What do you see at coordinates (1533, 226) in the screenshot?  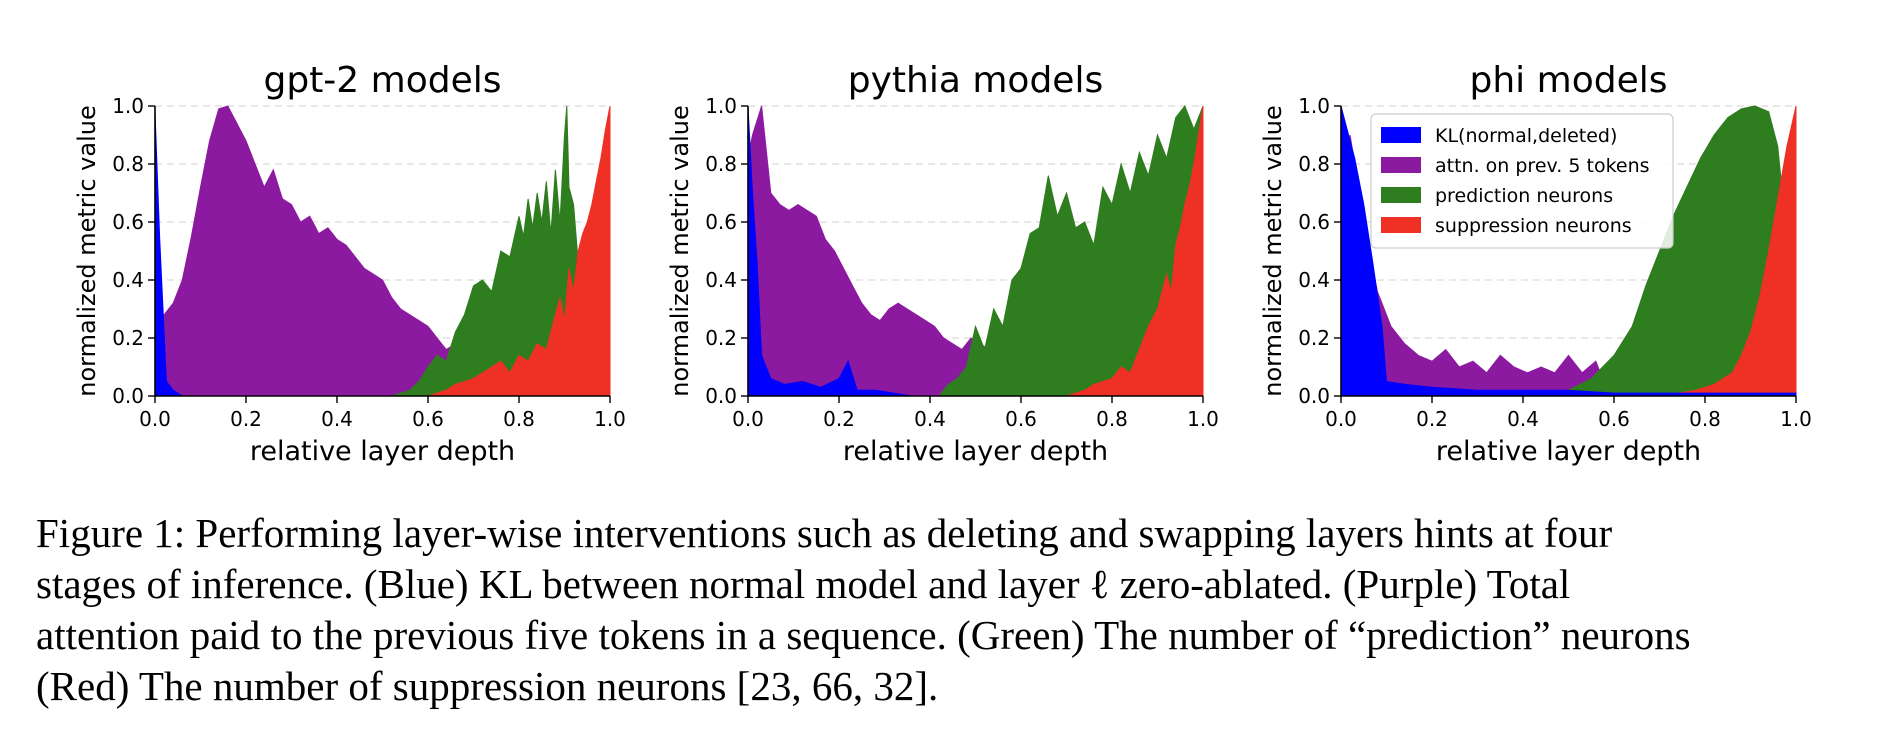 I see `legend-label: suppression neurons` at bounding box center [1533, 226].